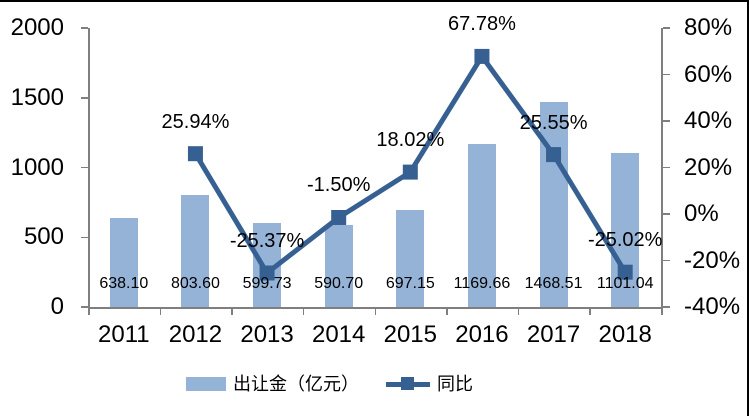 This screenshot has width=749, height=416. I want to click on x-axis-category-label: 2018, so click(625, 334).